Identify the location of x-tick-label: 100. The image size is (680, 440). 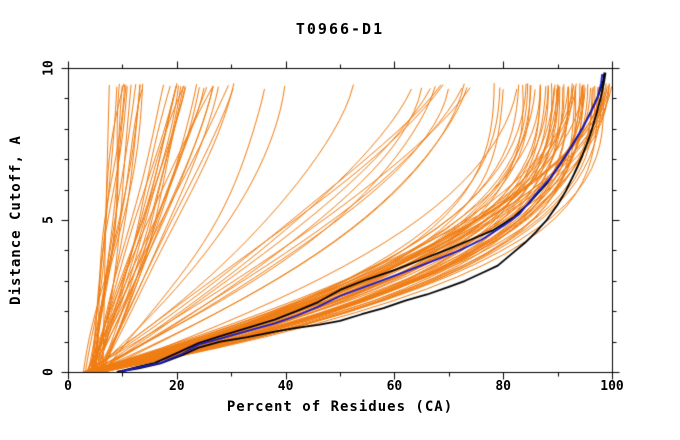
(612, 386).